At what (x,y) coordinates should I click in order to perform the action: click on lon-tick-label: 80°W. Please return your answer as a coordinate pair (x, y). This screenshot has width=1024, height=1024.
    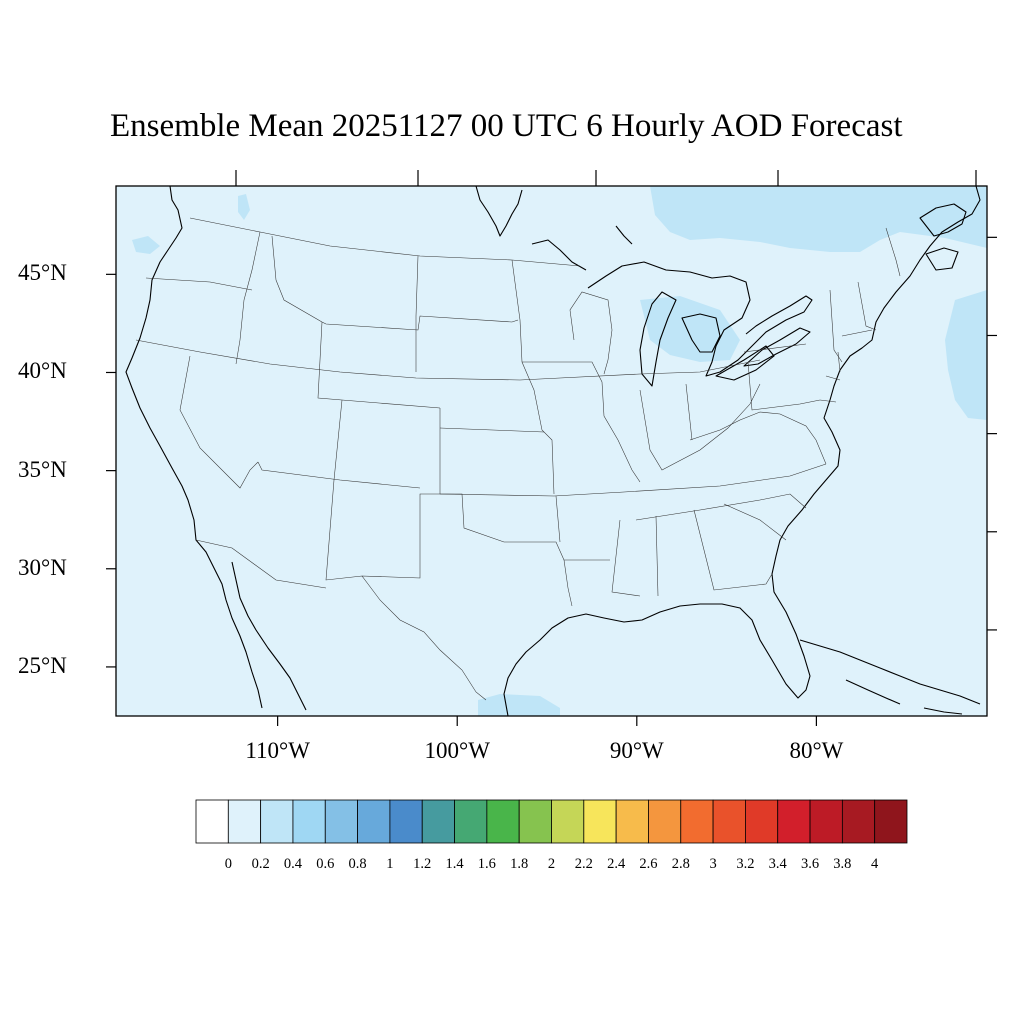
    Looking at the image, I should click on (816, 750).